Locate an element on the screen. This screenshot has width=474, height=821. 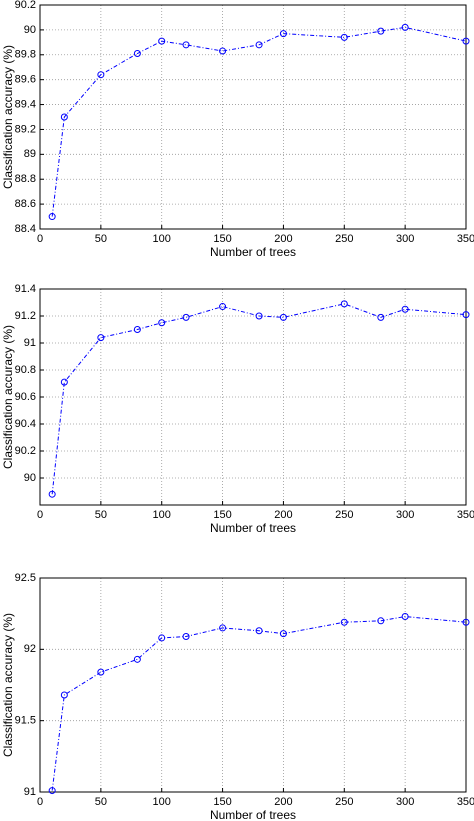
y-tick-label: 89.8 is located at coordinates (25, 55).